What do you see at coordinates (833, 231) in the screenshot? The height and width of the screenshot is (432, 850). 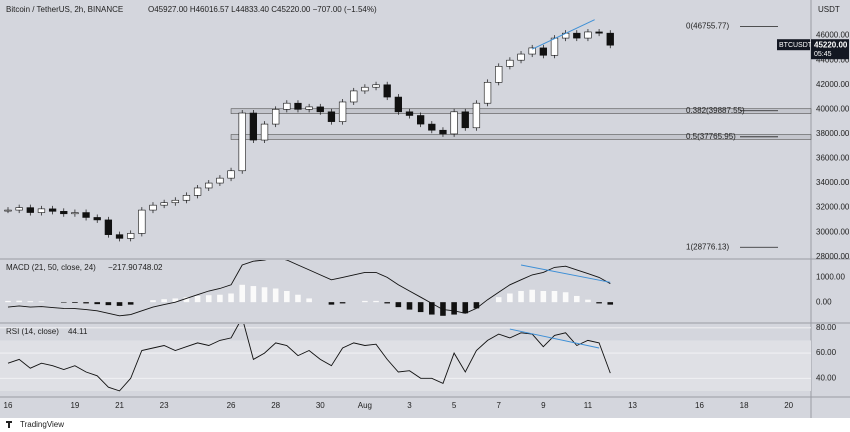 I see `y-tick-label: 30000.00` at bounding box center [833, 231].